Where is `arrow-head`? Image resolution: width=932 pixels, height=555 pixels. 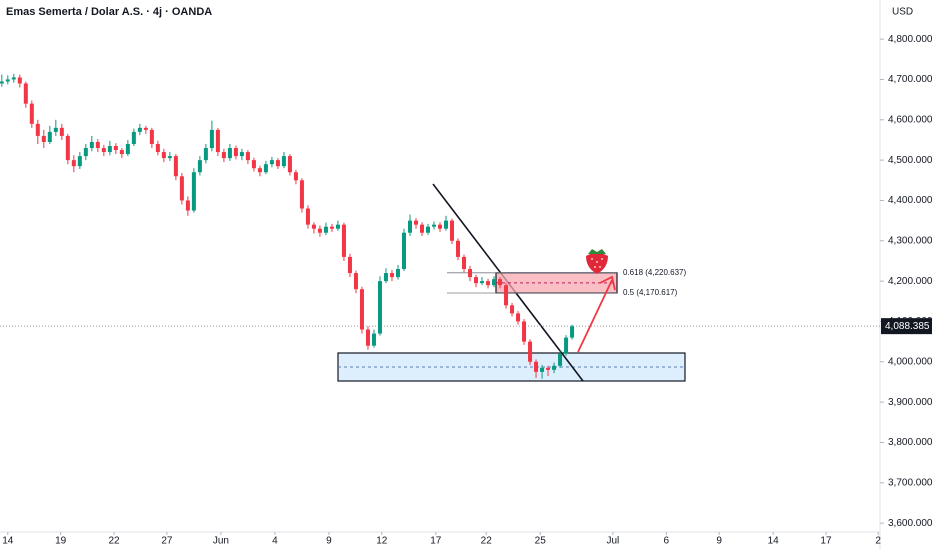 arrow-head is located at coordinates (607, 283).